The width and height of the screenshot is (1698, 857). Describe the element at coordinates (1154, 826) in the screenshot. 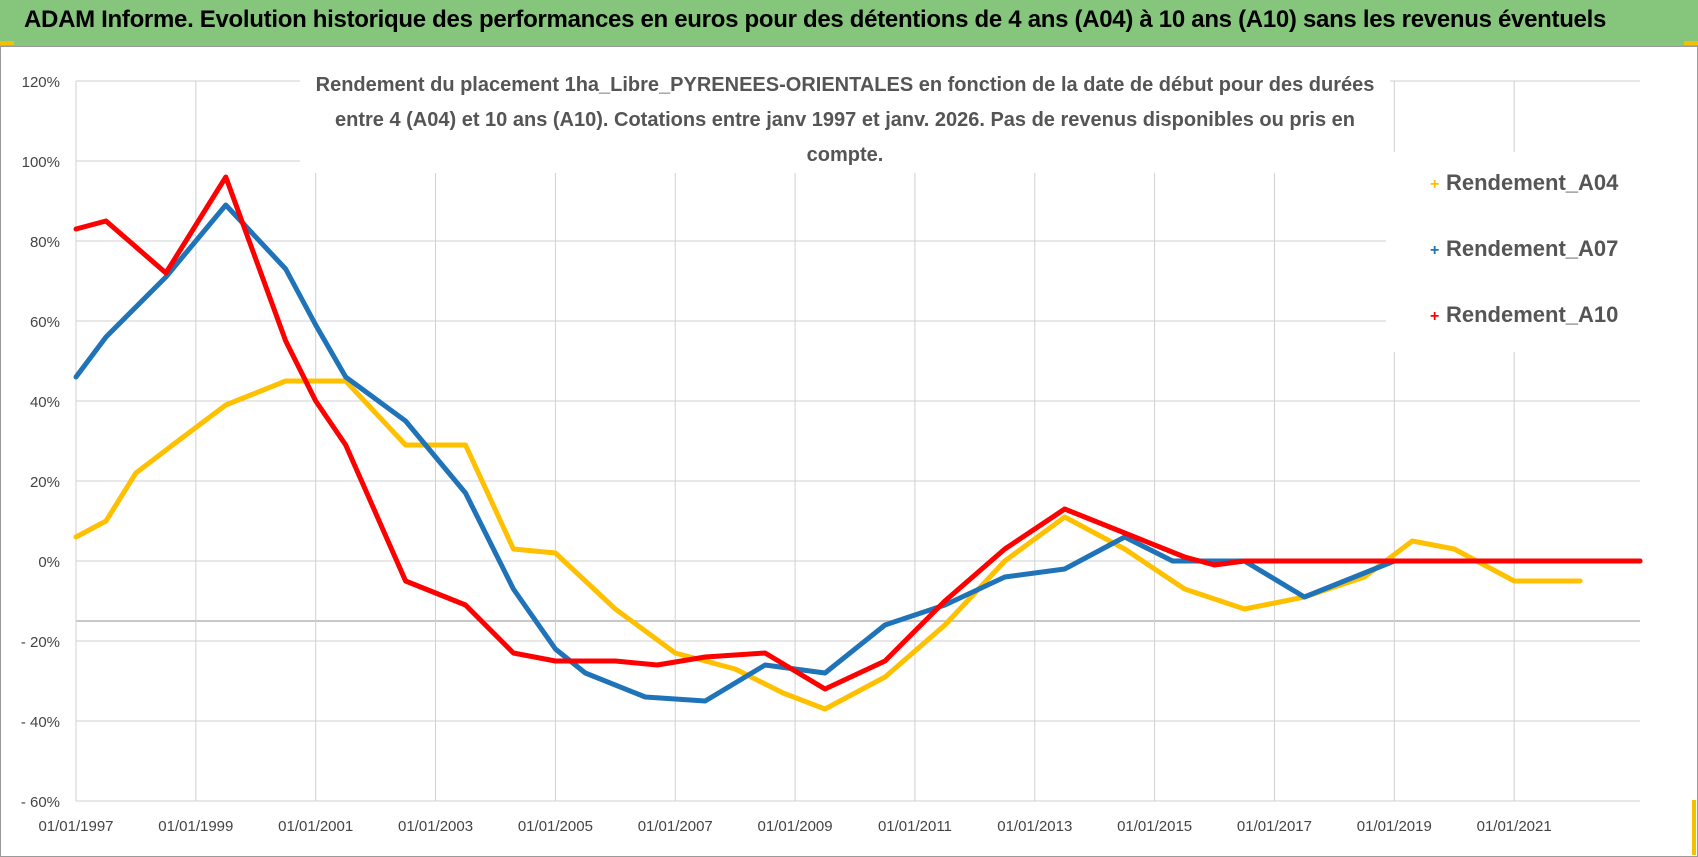

I see `x-tick-label: 01/01/2015` at that location.